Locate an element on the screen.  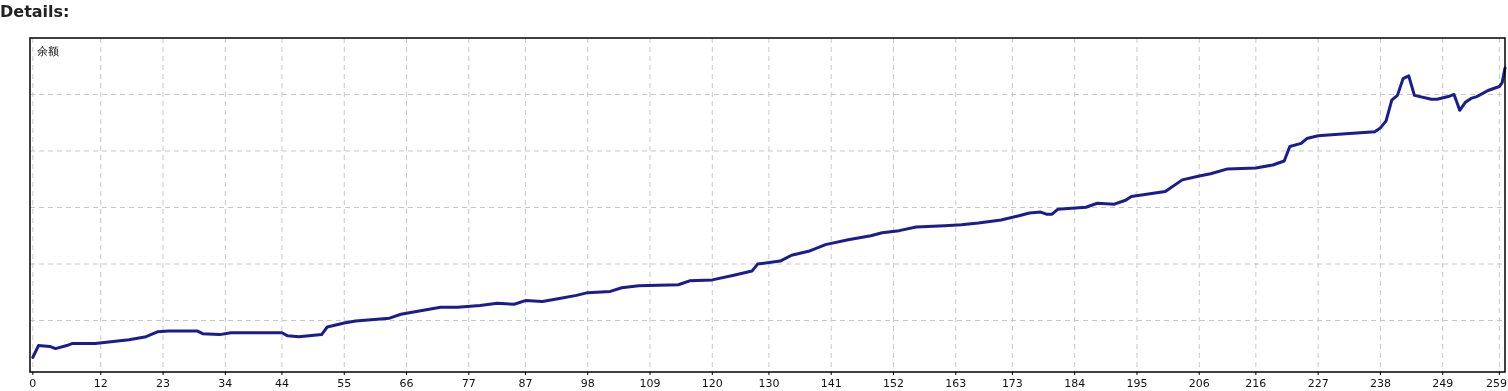
x-tick-label: 184 is located at coordinates (1075, 383).